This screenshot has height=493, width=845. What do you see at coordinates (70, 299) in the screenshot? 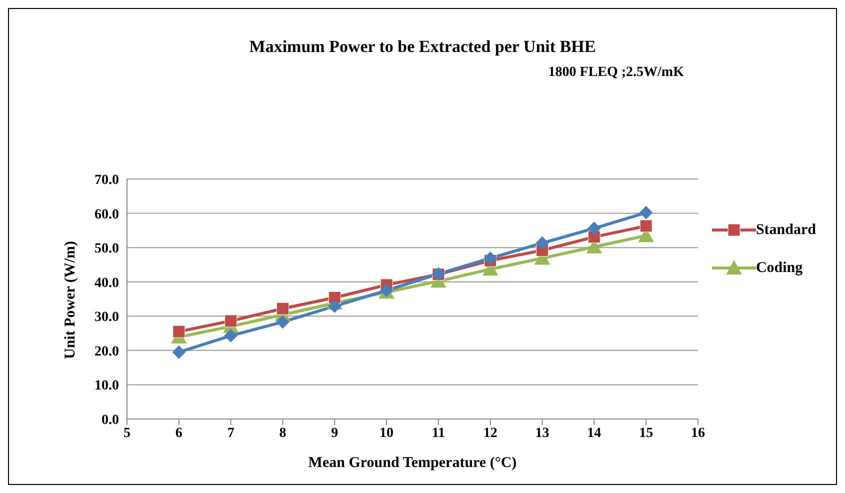
I see `y-axis-title: Unit Power (W/m)` at bounding box center [70, 299].